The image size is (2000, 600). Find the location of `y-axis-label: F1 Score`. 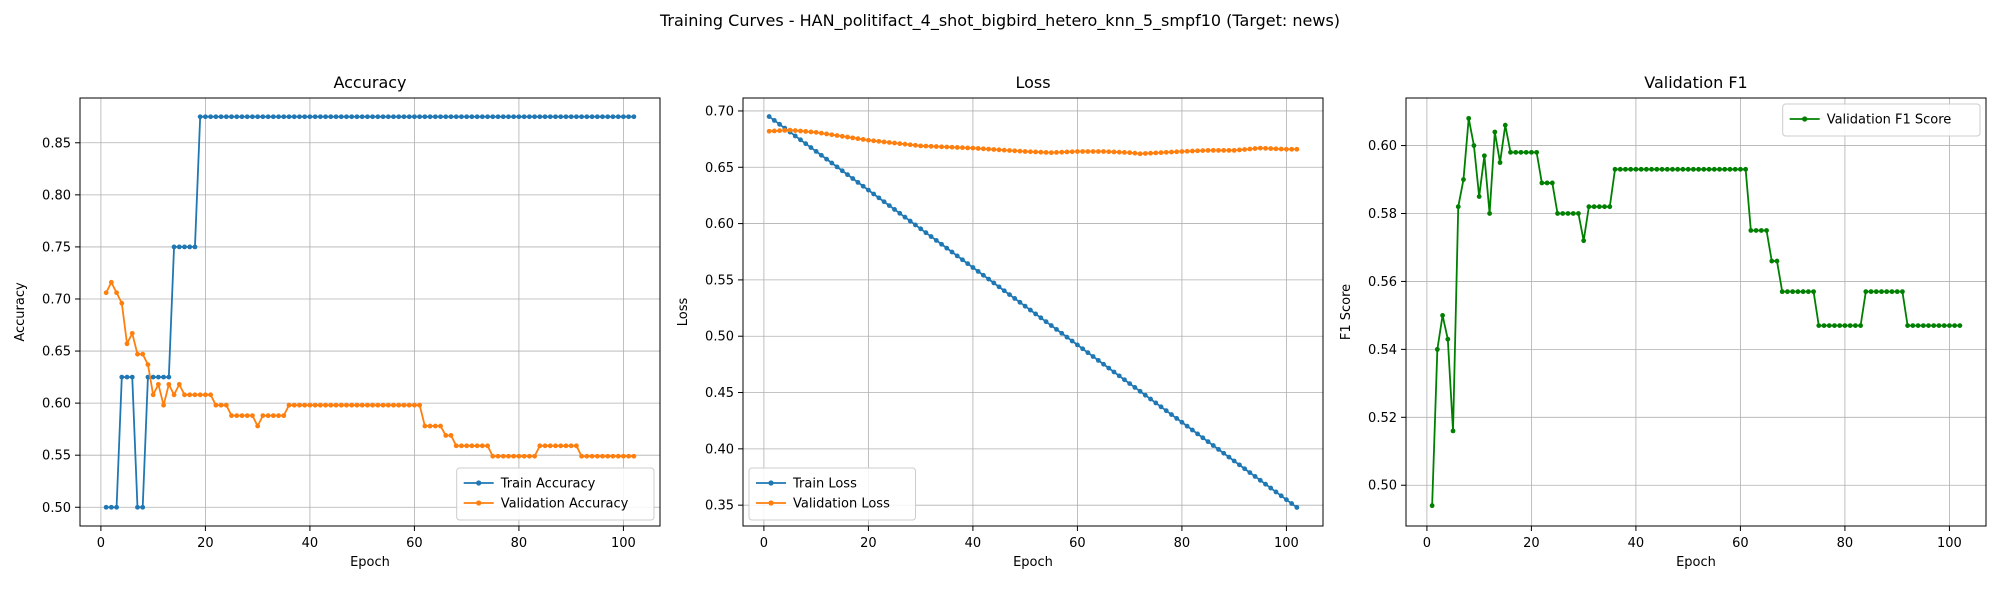

y-axis-label: F1 Score is located at coordinates (1346, 312).